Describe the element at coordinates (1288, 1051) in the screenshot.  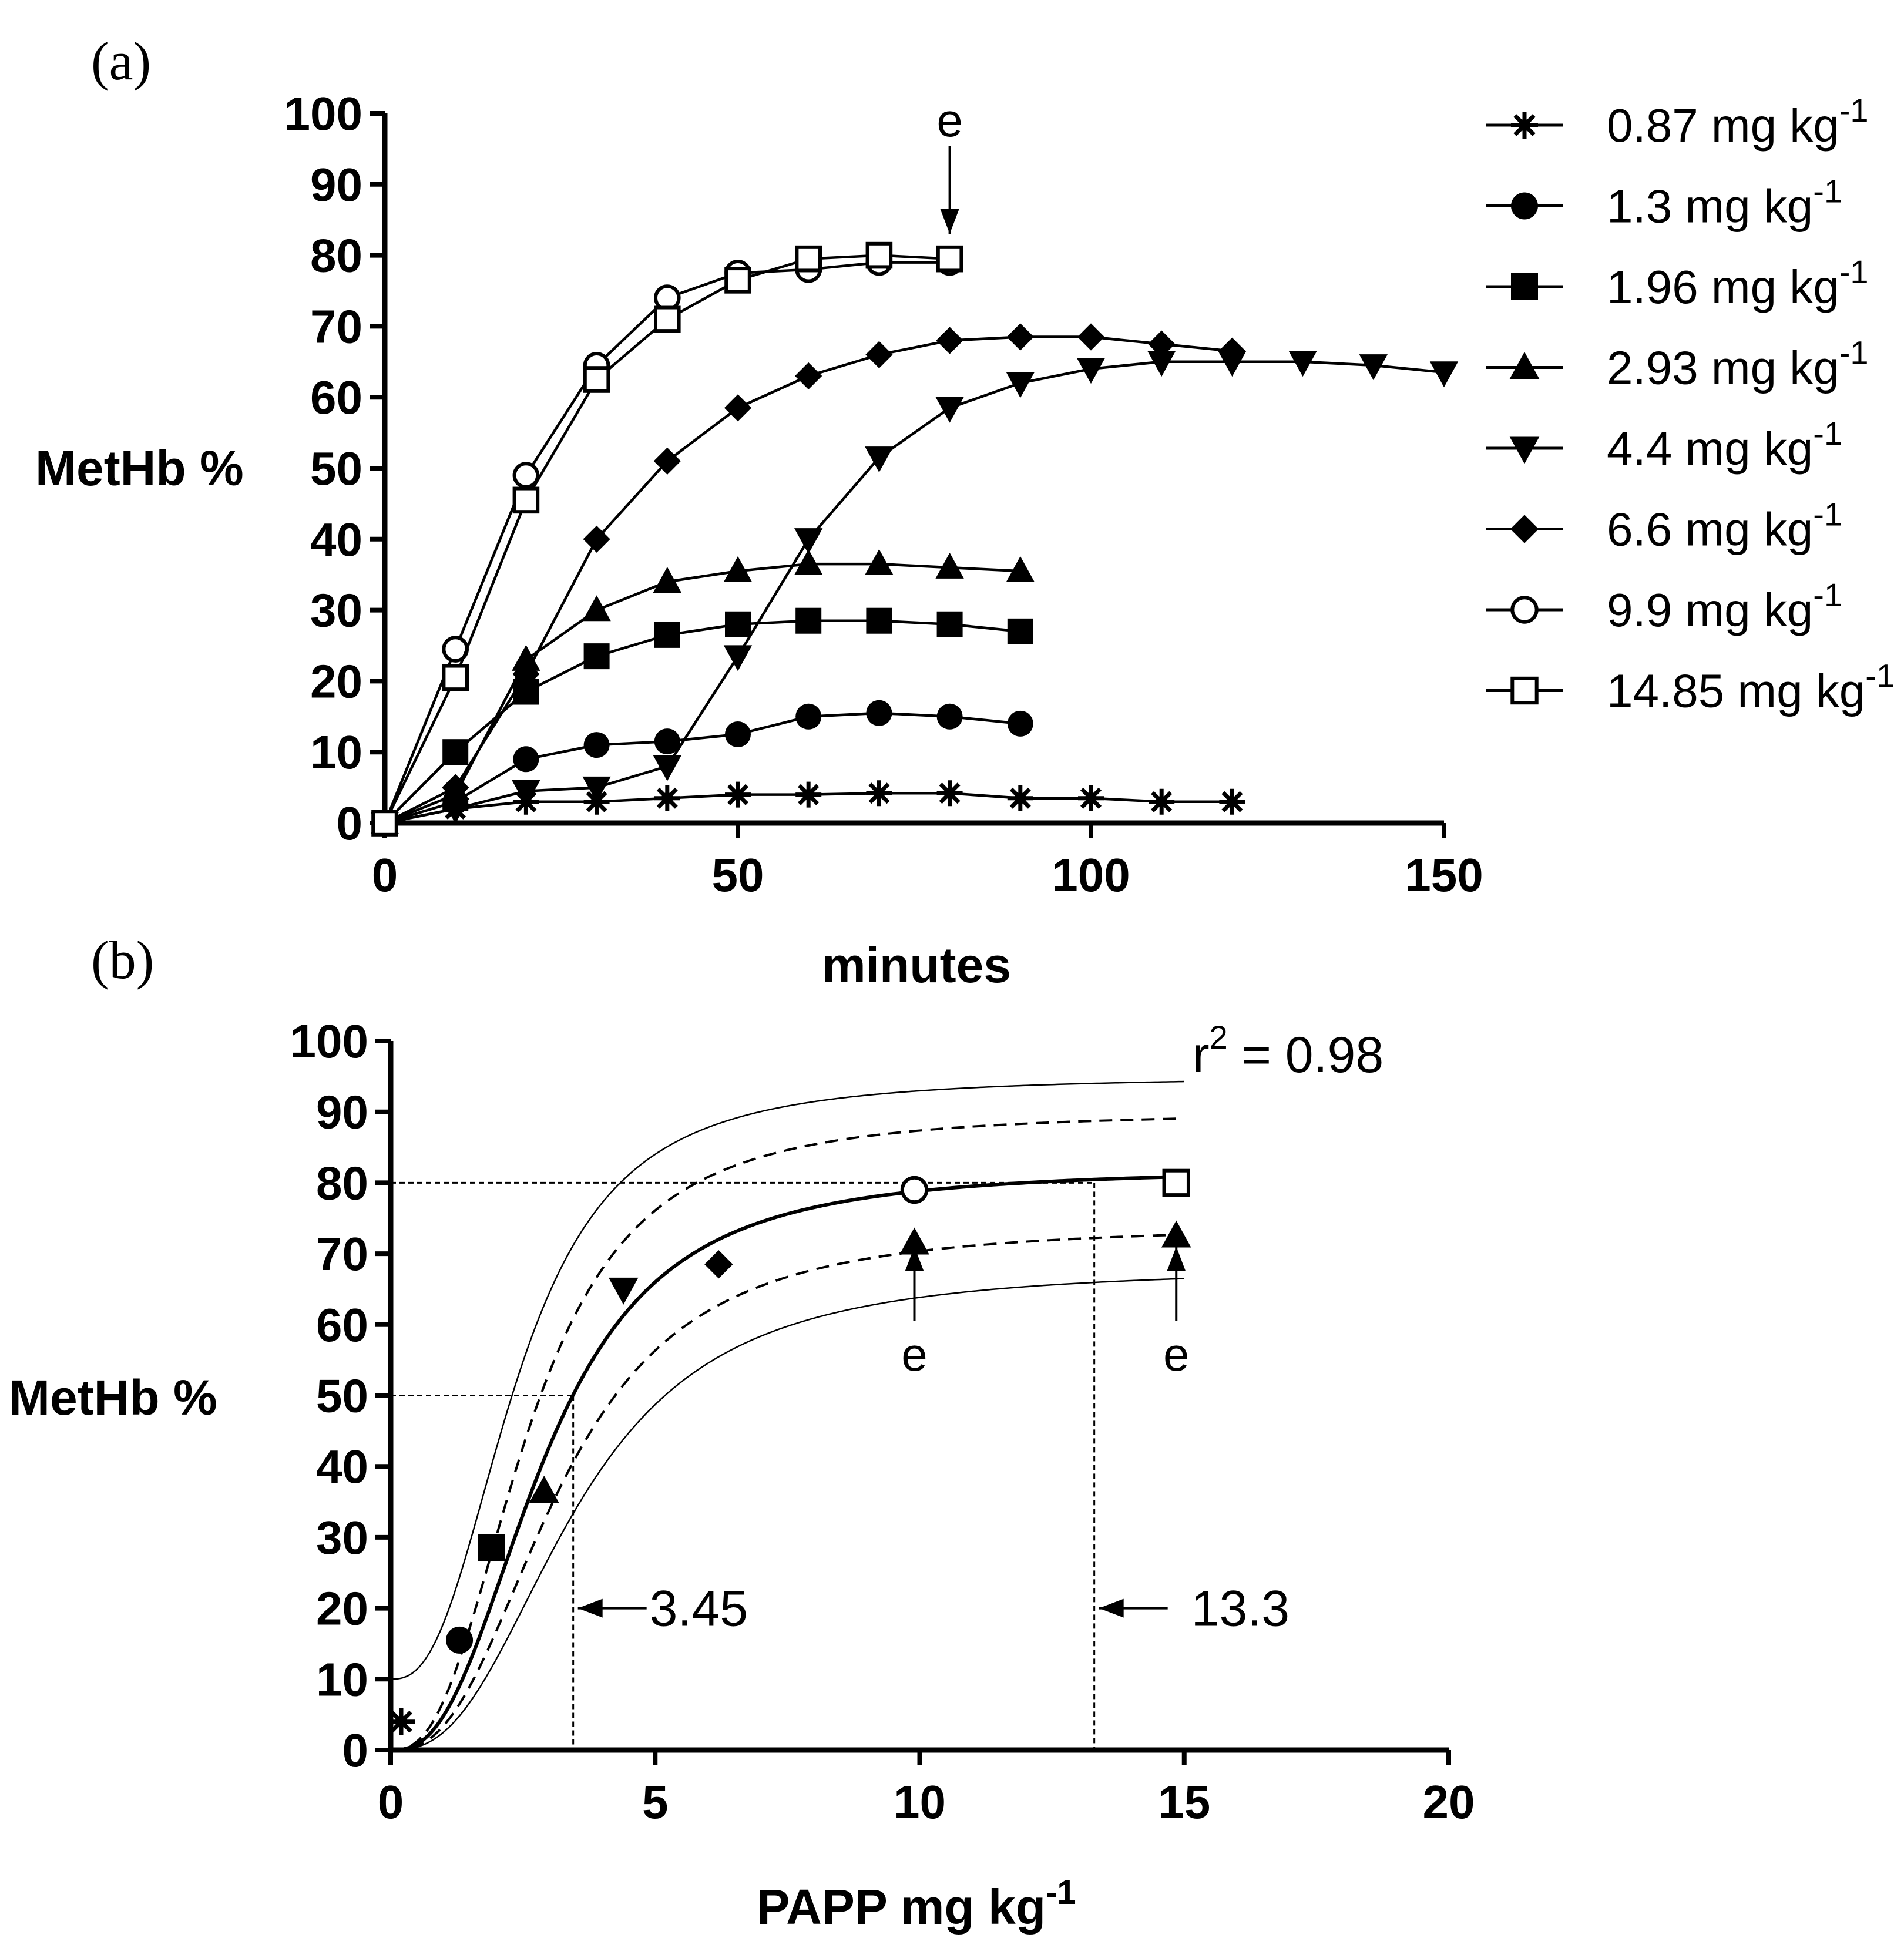
I see `panel-b-r-squared: r2 = 0.98` at that location.